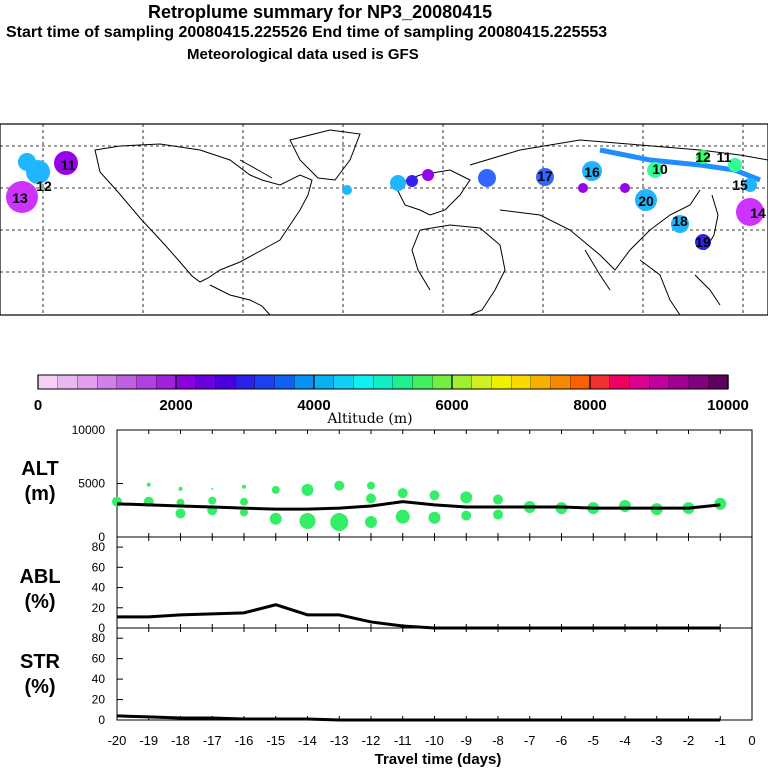 This screenshot has width=768, height=768. What do you see at coordinates (99, 659) in the screenshot?
I see `y-tick-label: 60` at bounding box center [99, 659].